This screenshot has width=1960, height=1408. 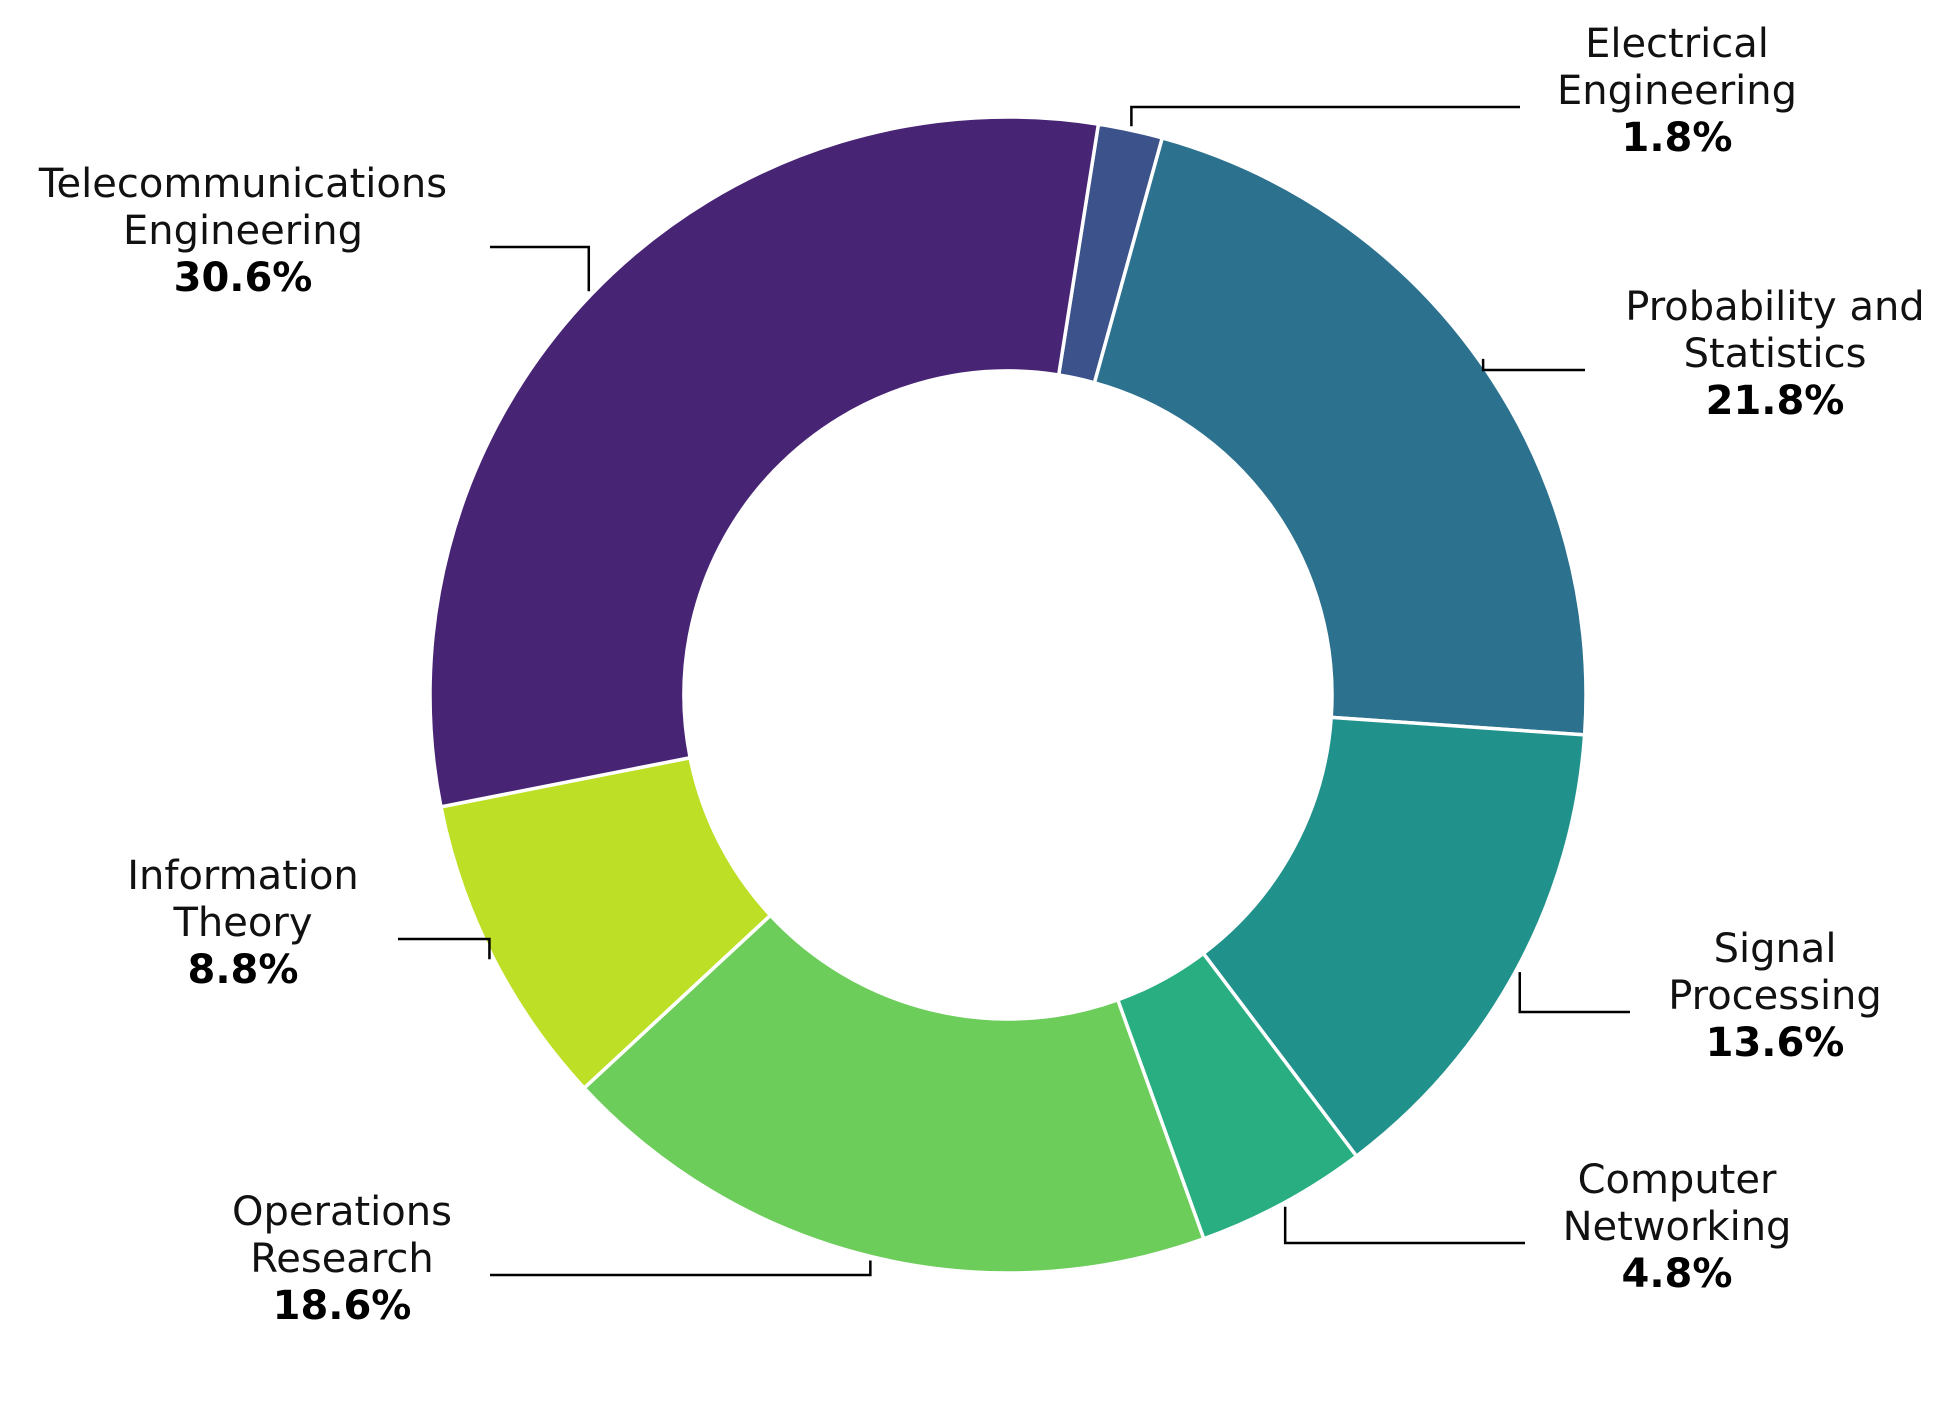 What do you see at coordinates (243, 876) in the screenshot?
I see `slice-label-5-line-0: Information` at bounding box center [243, 876].